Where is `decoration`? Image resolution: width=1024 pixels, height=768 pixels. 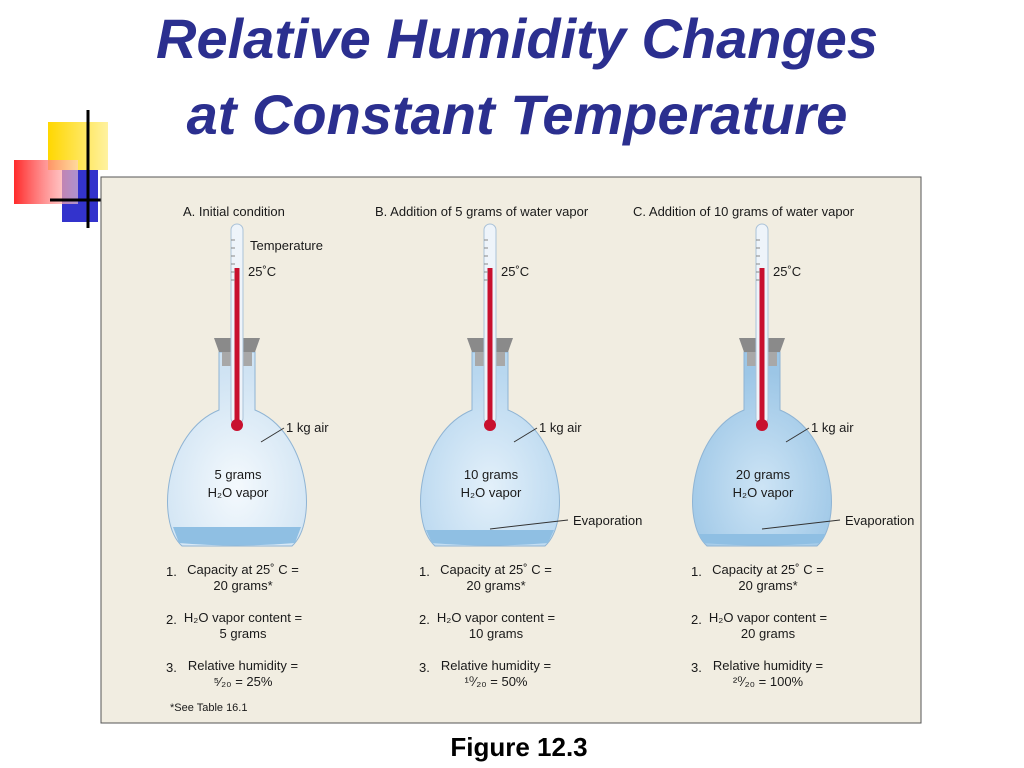 decoration is located at coordinates (61, 169).